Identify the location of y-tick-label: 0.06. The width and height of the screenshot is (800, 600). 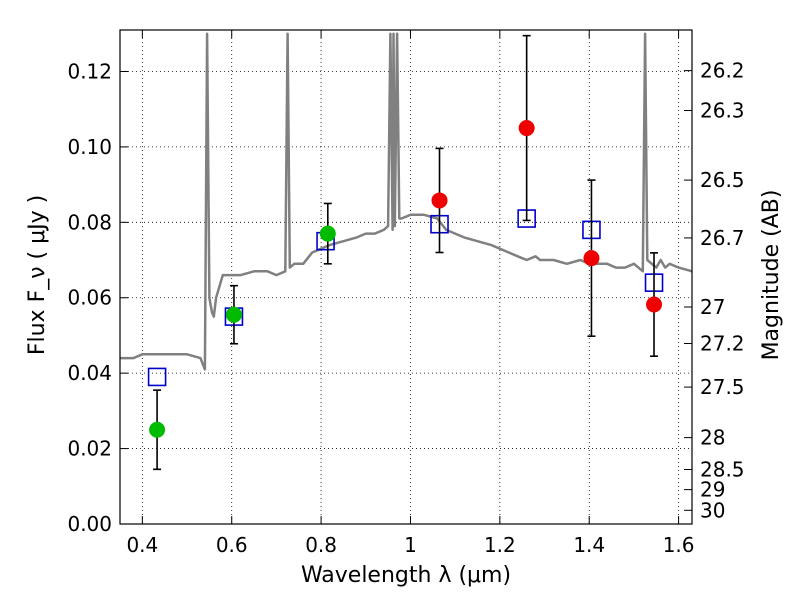
(89, 298).